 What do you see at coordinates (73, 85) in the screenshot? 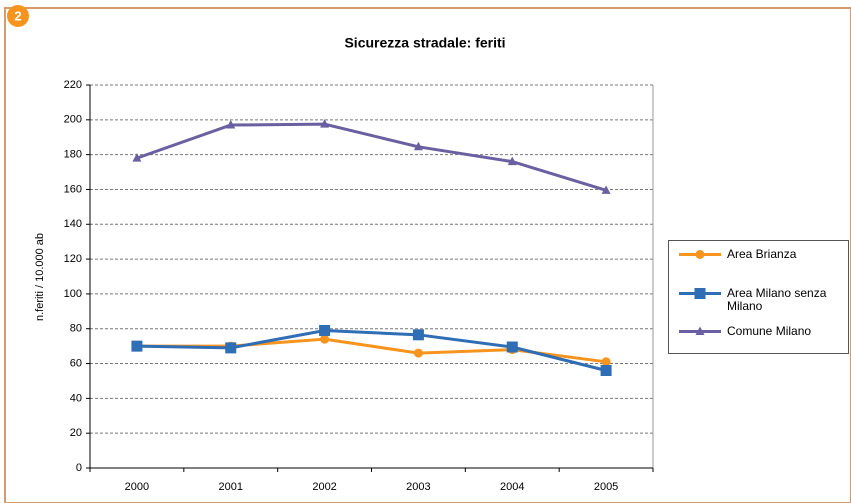
I see `y-tick-label: 220` at bounding box center [73, 85].